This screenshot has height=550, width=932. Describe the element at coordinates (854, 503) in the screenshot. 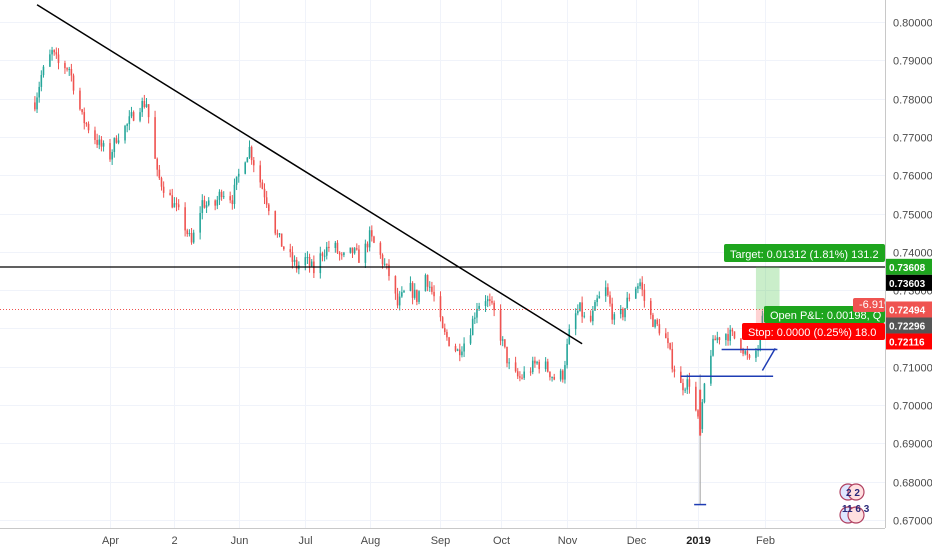

I see `event-markers: 2 2 11 6 3` at that location.